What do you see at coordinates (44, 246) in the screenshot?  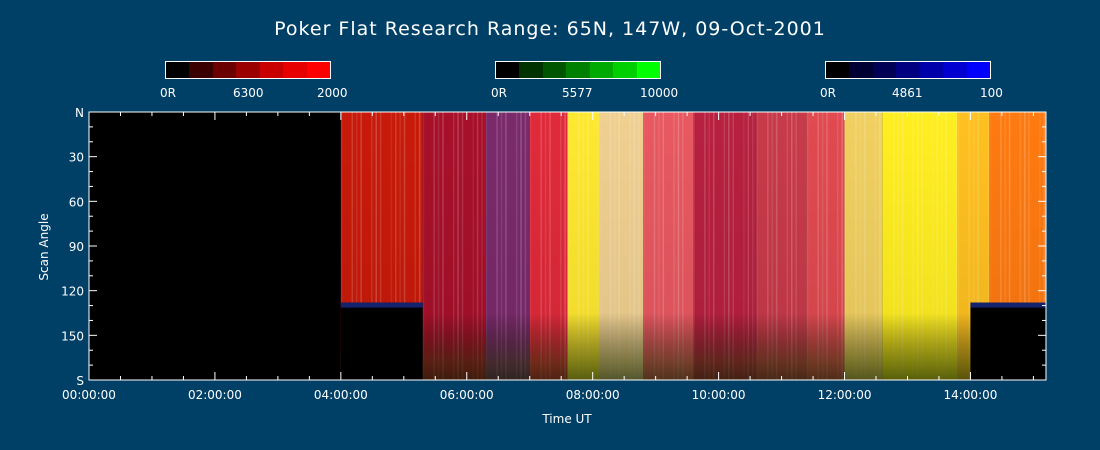 I see `y-axis-title: Scan Angle` at bounding box center [44, 246].